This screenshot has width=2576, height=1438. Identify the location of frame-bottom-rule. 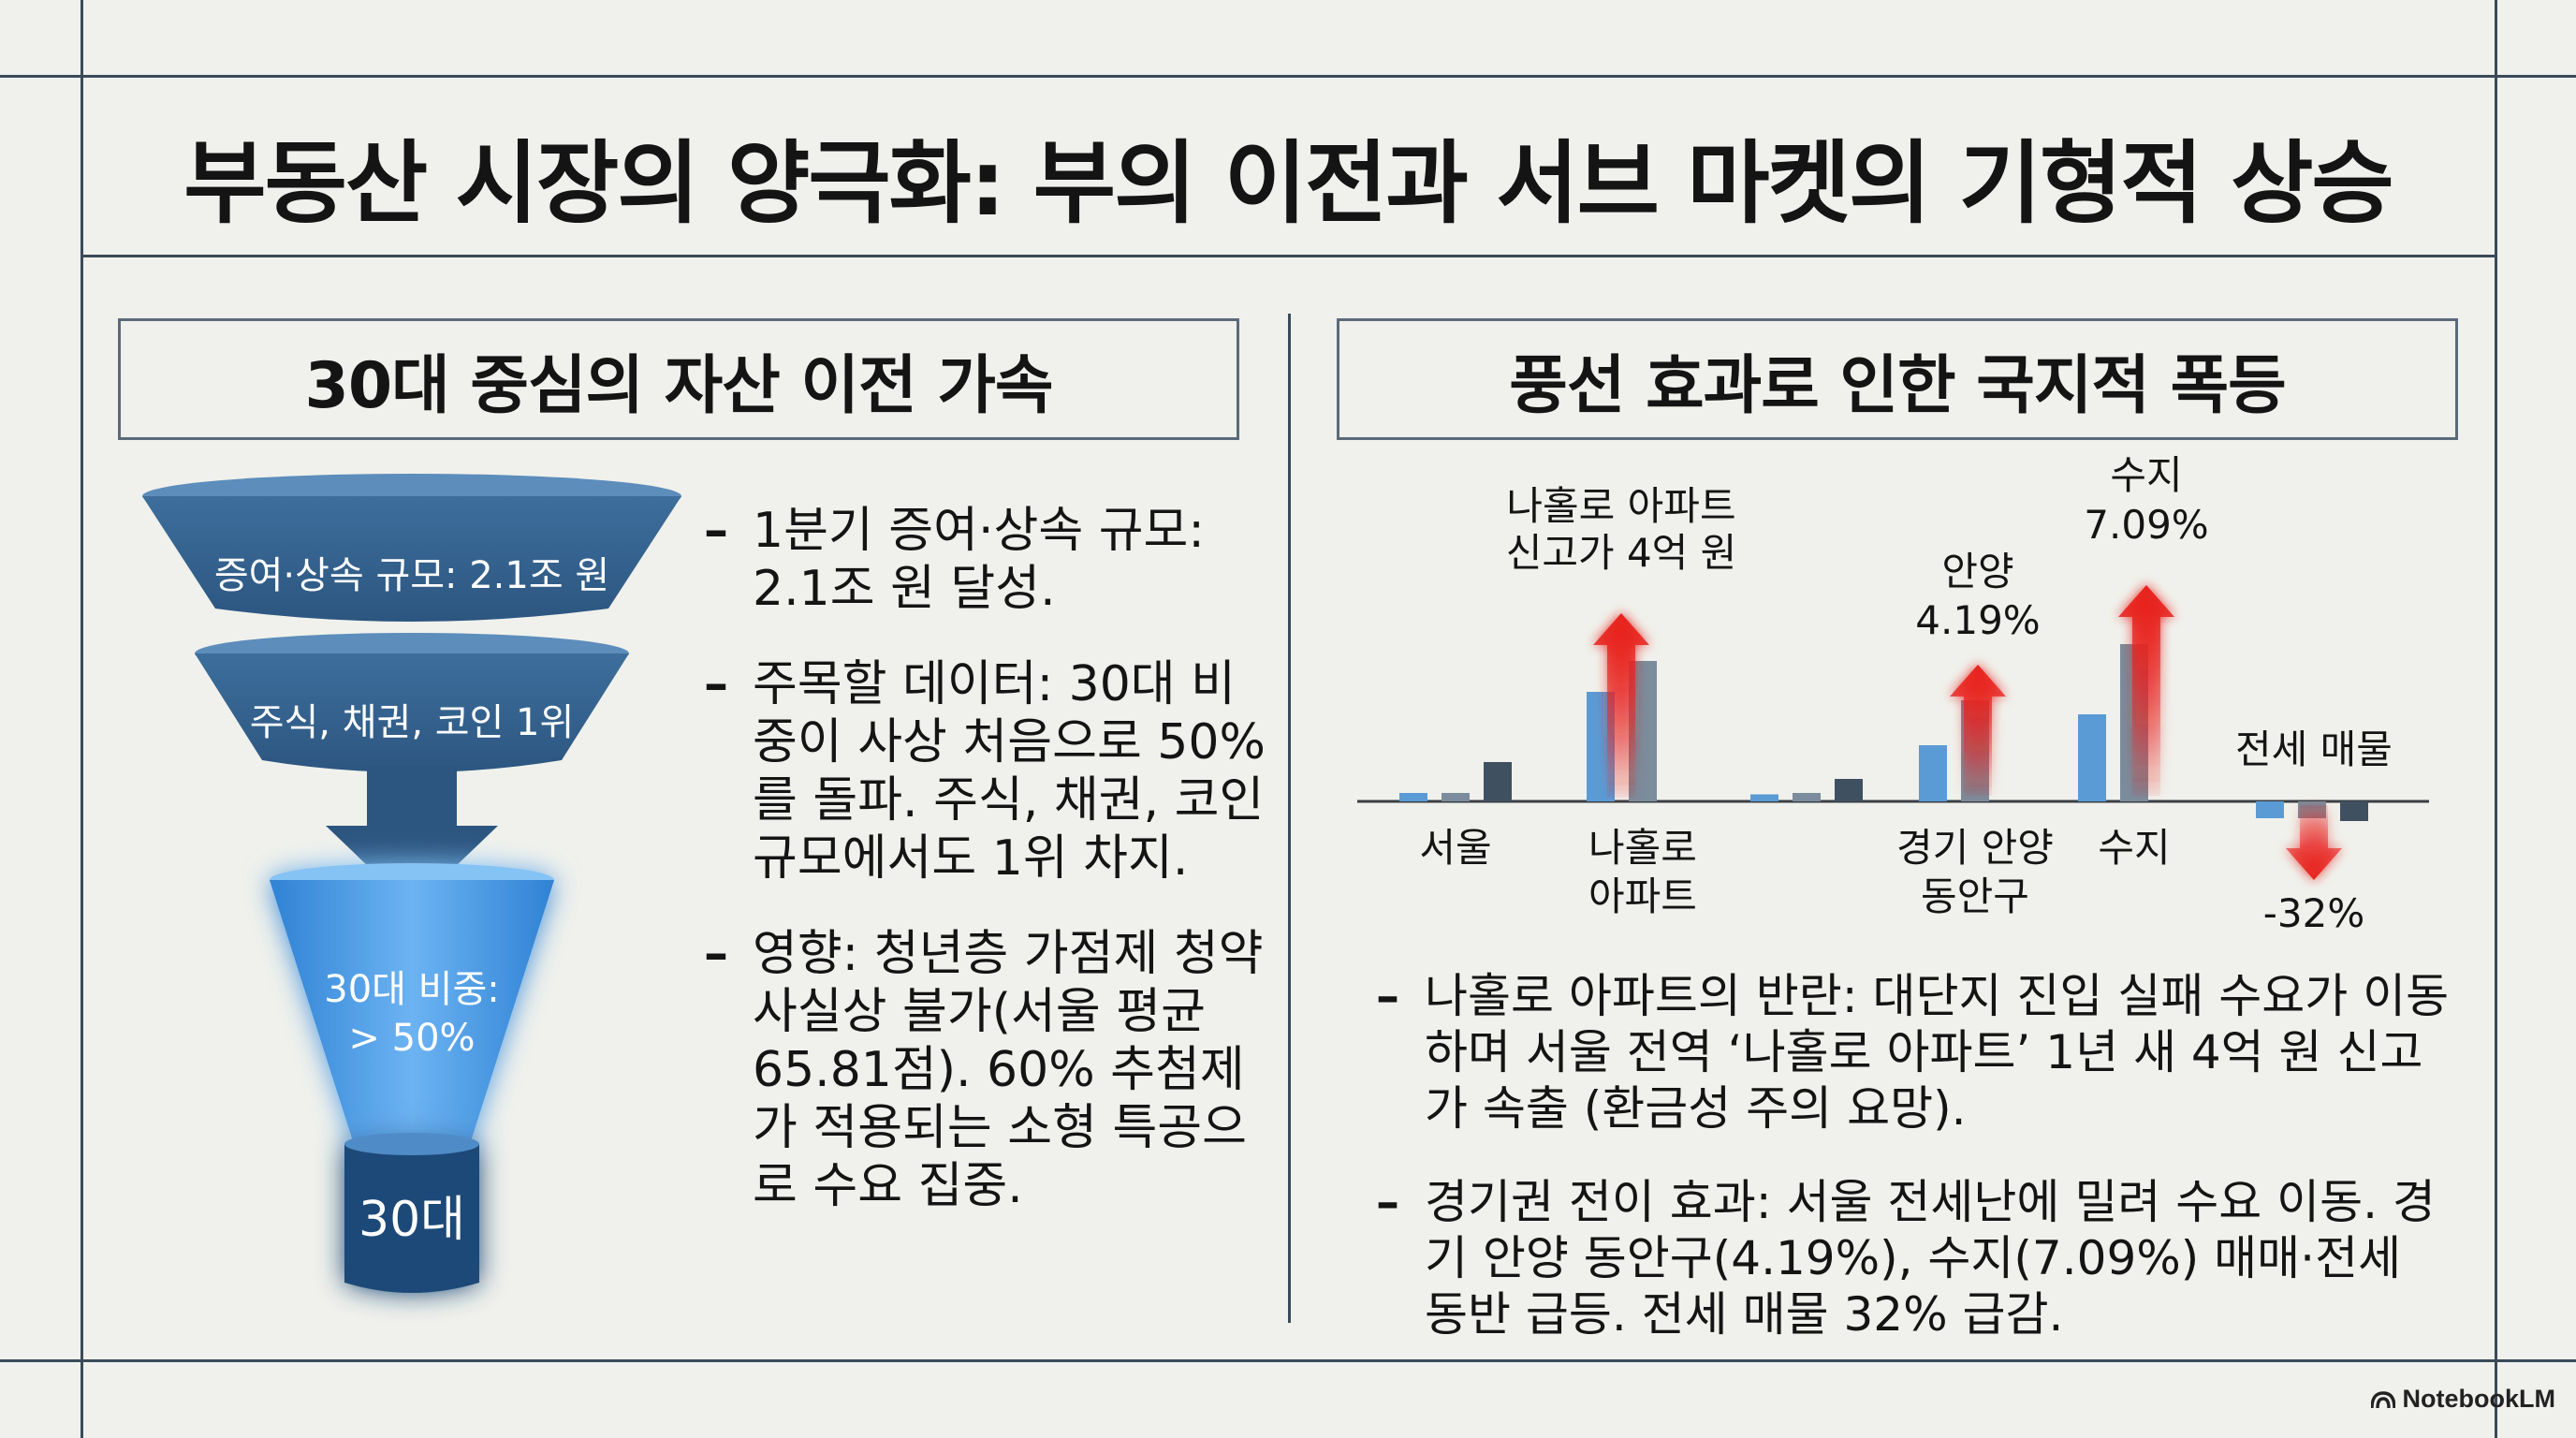
(1288, 1360).